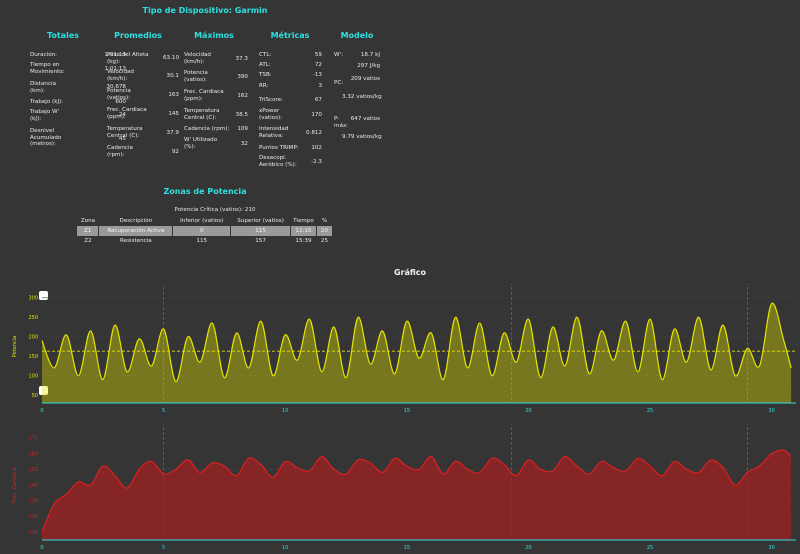 Image resolution: width=800 pixels, height=554 pixels. I want to click on y-axis-label: Potencia, so click(15, 346).